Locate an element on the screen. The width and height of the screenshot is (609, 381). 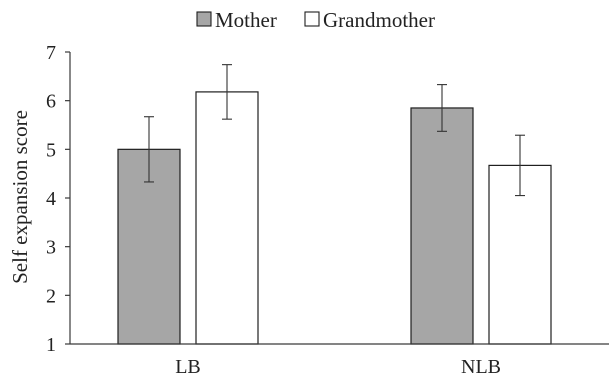
bar-grandmother-lb is located at coordinates (227, 218).